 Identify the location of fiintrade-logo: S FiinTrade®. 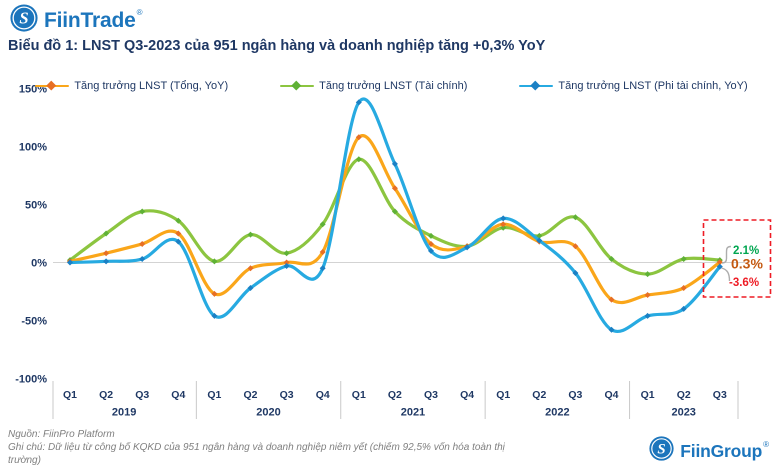
(76, 20).